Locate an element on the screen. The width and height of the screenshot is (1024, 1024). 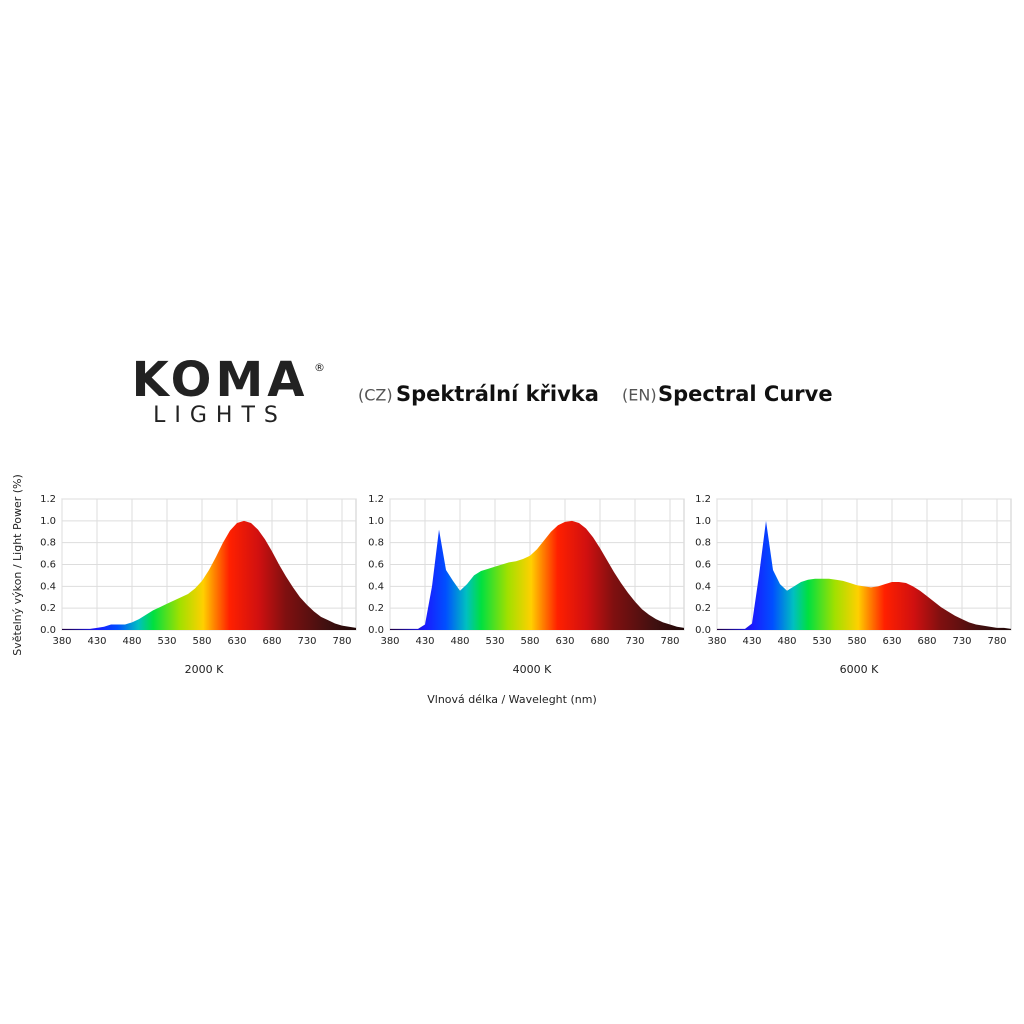
chart-title: 2000 K is located at coordinates (204, 669).